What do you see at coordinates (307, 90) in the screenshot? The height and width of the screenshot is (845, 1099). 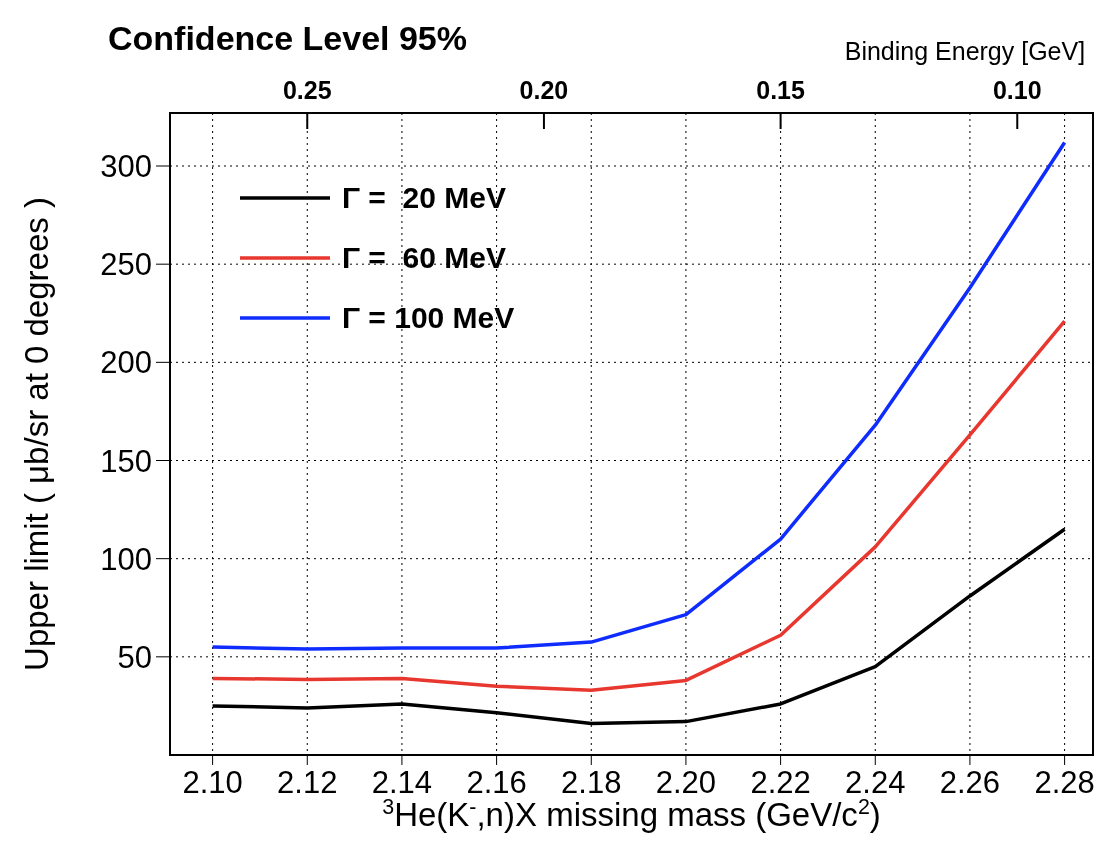 I see `x2-tick-label: 0.25` at bounding box center [307, 90].